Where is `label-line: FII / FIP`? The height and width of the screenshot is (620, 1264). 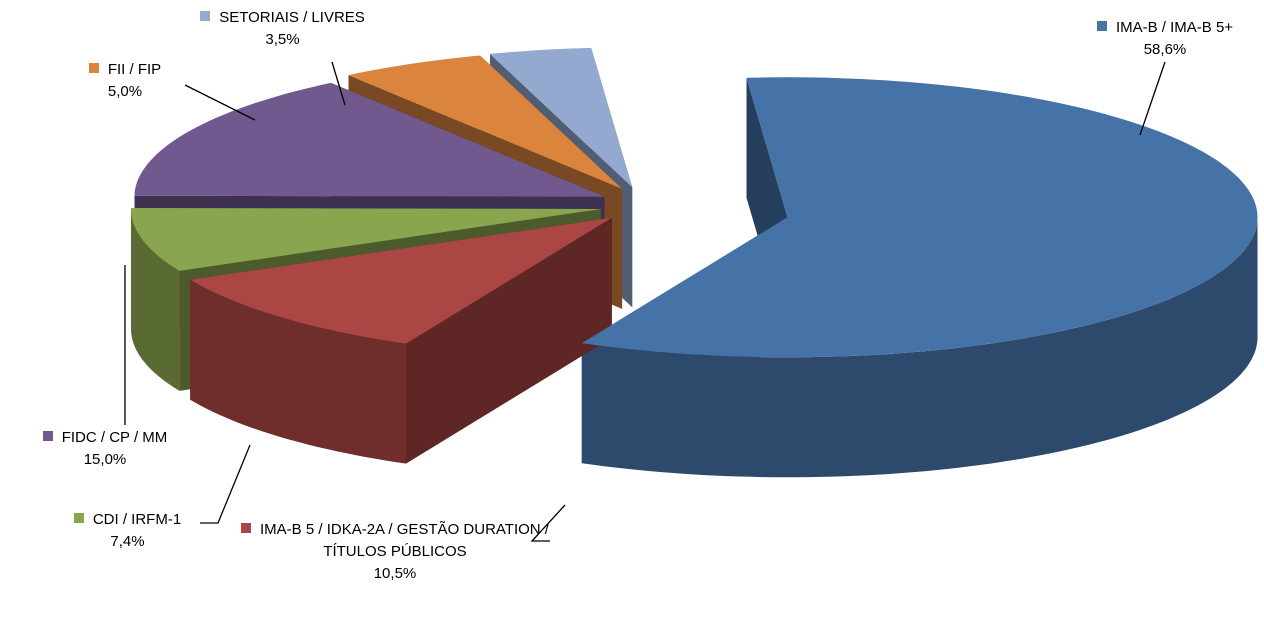 label-line: FII / FIP is located at coordinates (125, 70).